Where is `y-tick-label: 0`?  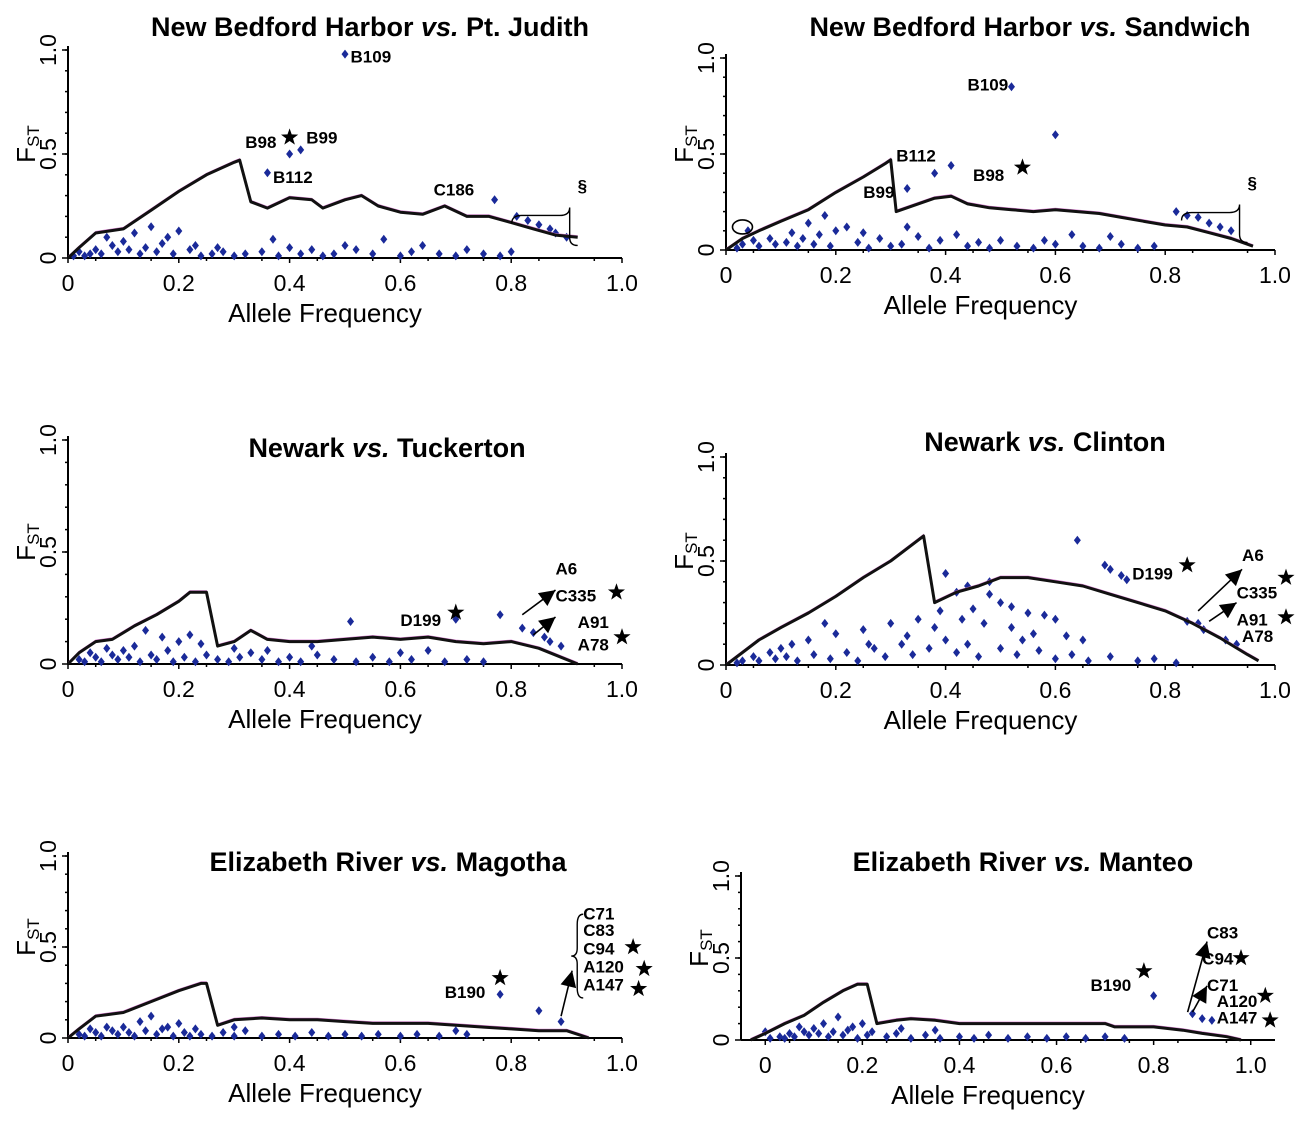
y-tick-label: 0 is located at coordinates (48, 258).